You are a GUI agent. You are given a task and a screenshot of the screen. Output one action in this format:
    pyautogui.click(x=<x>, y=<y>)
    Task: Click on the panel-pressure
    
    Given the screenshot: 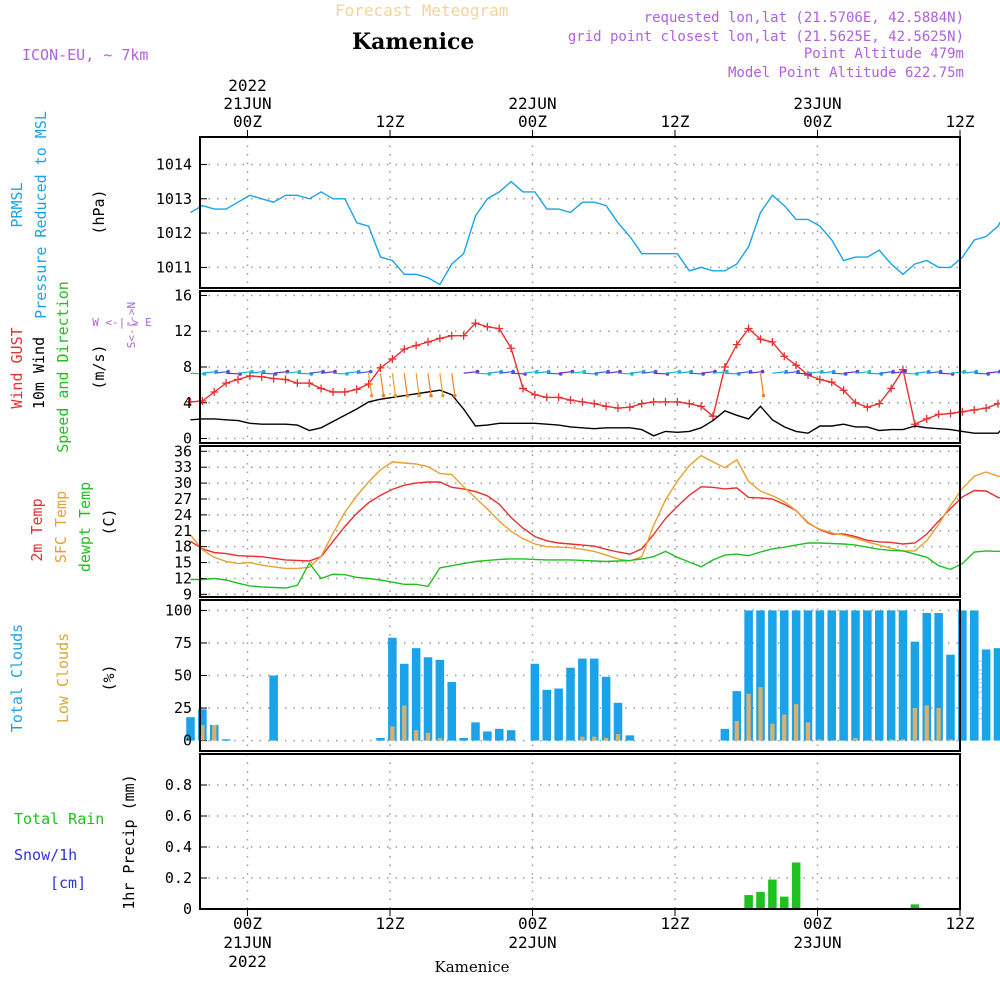 What is the action you would take?
    pyautogui.click(x=595, y=212)
    